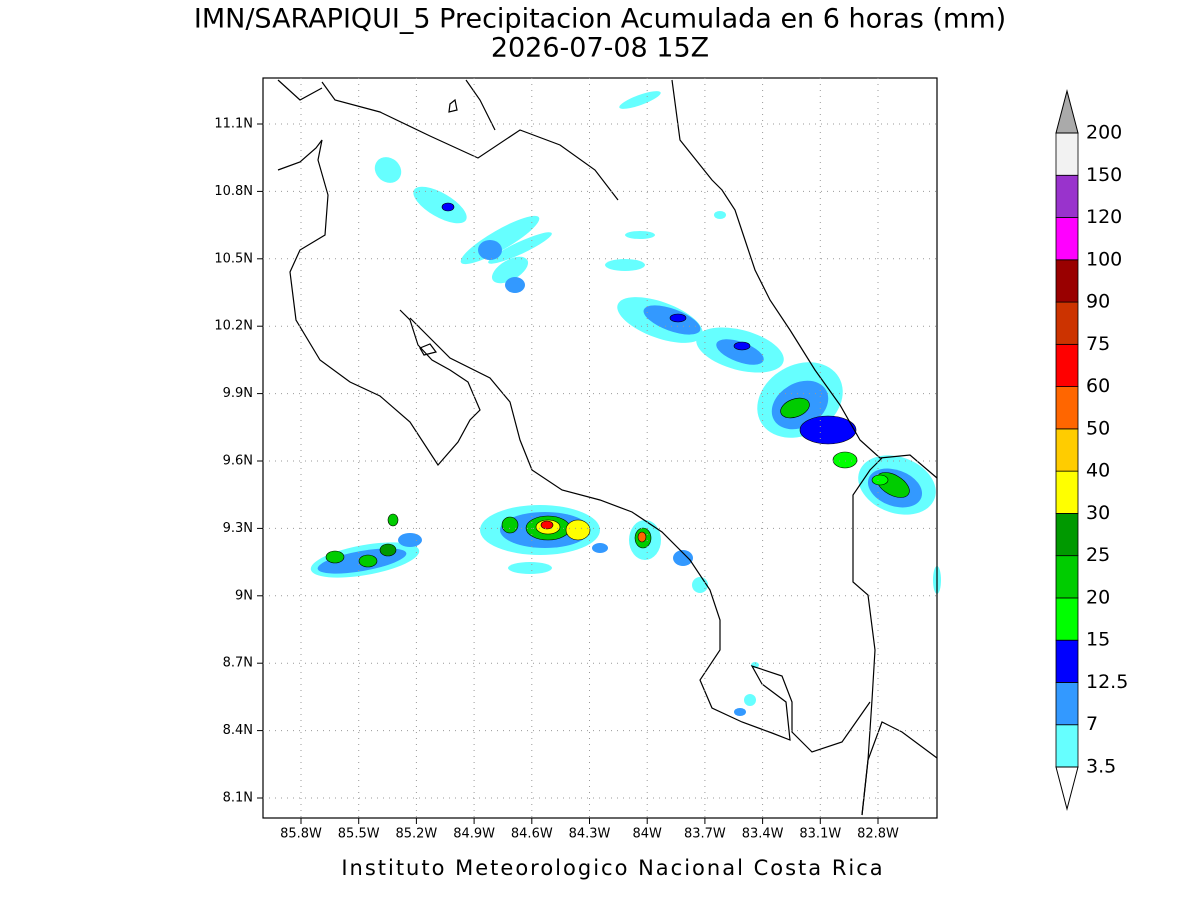 This screenshot has height=904, width=1200. I want to click on colorbar-label: 40, so click(1098, 471).